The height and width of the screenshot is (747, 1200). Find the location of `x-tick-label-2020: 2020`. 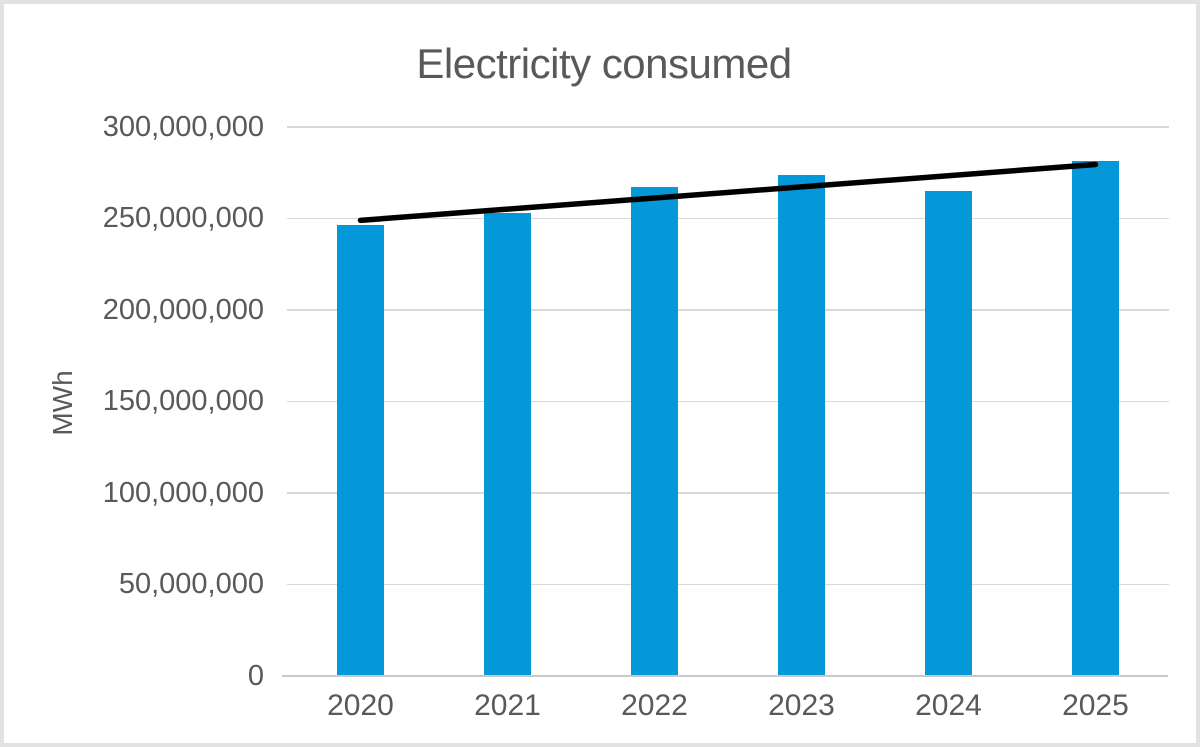

x-tick-label-2020: 2020 is located at coordinates (360, 705).